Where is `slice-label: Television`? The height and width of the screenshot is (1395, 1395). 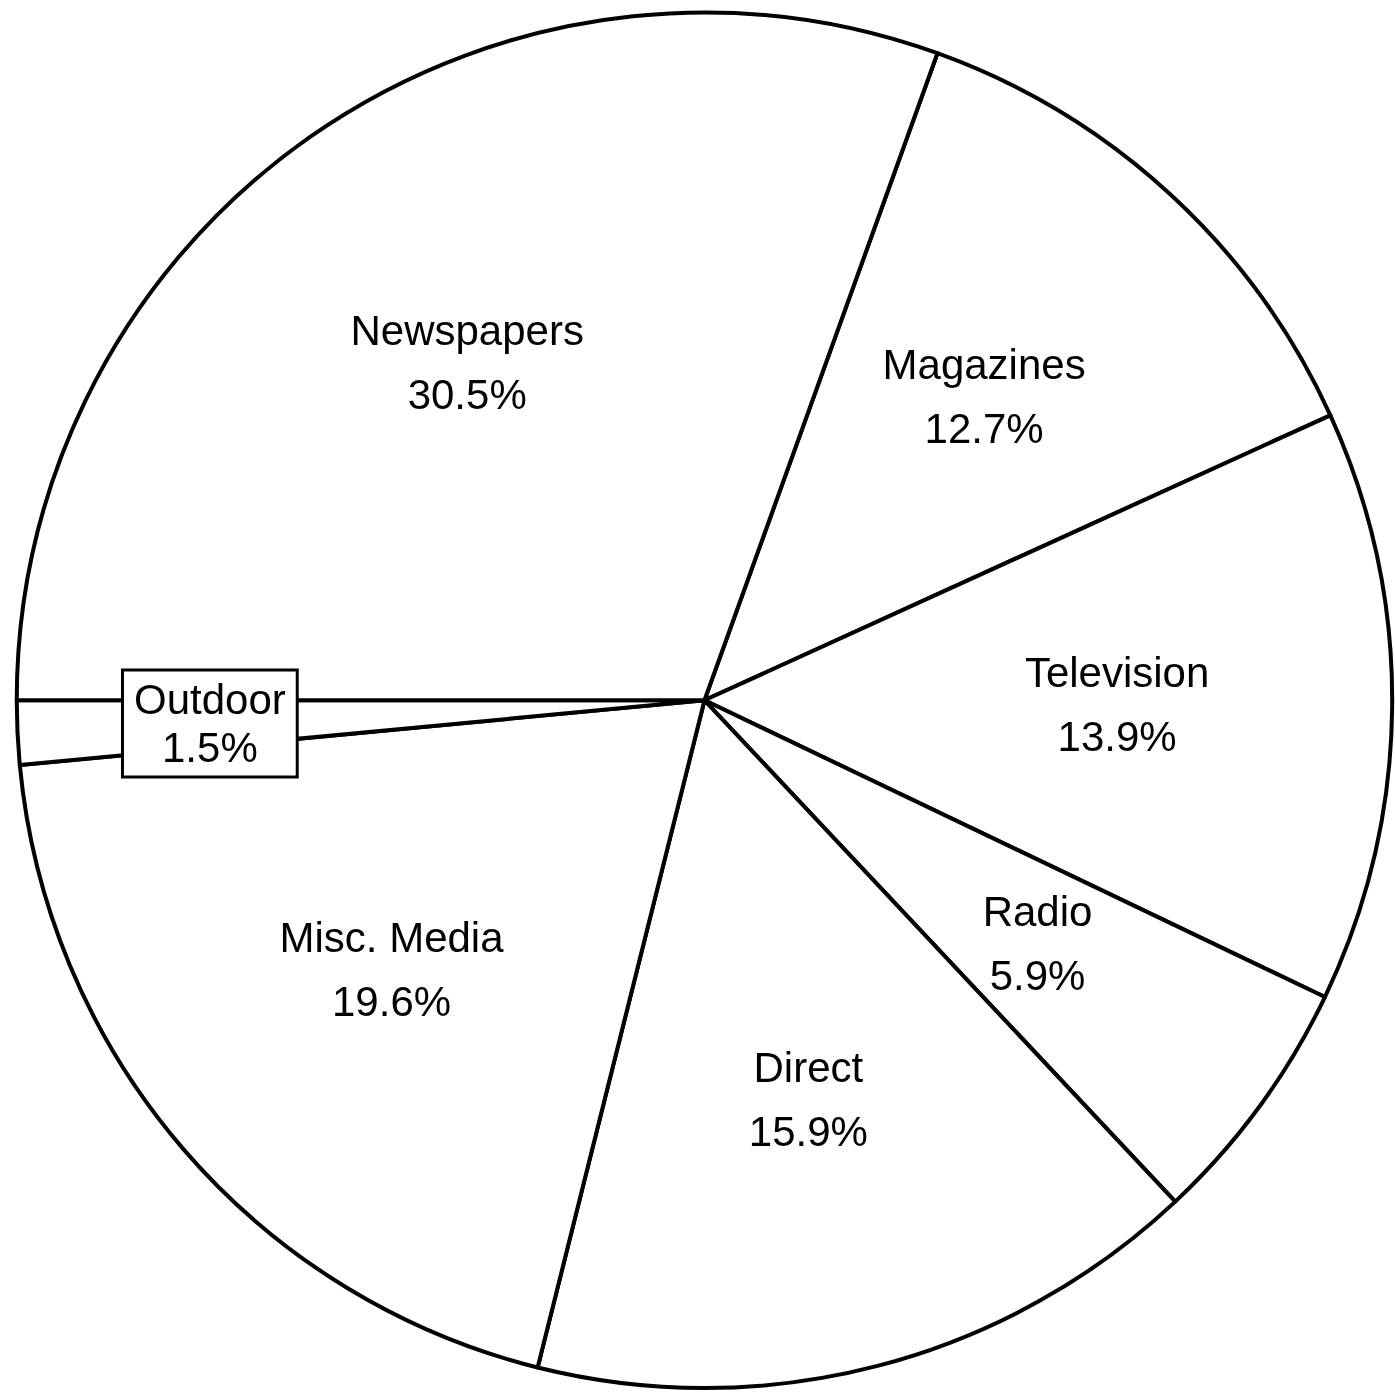 slice-label: Television is located at coordinates (1117, 672).